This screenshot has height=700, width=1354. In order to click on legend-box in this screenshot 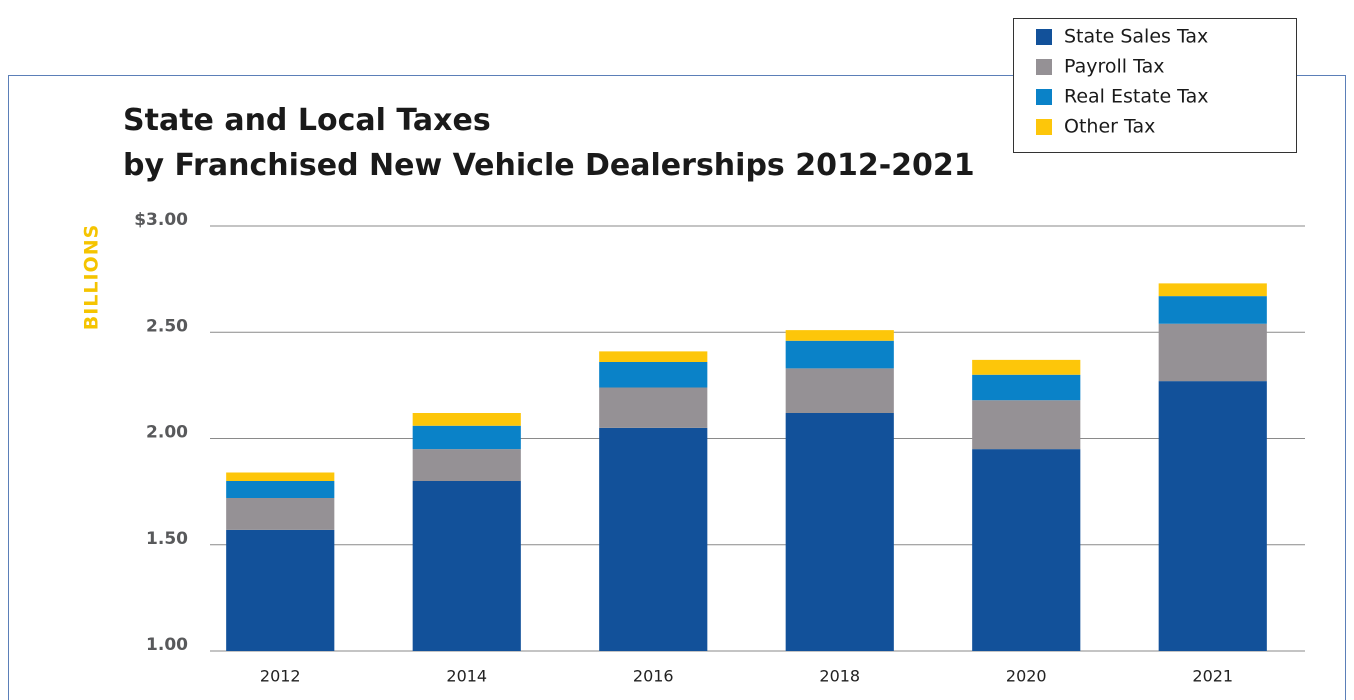, I will do `click(1155, 85)`.